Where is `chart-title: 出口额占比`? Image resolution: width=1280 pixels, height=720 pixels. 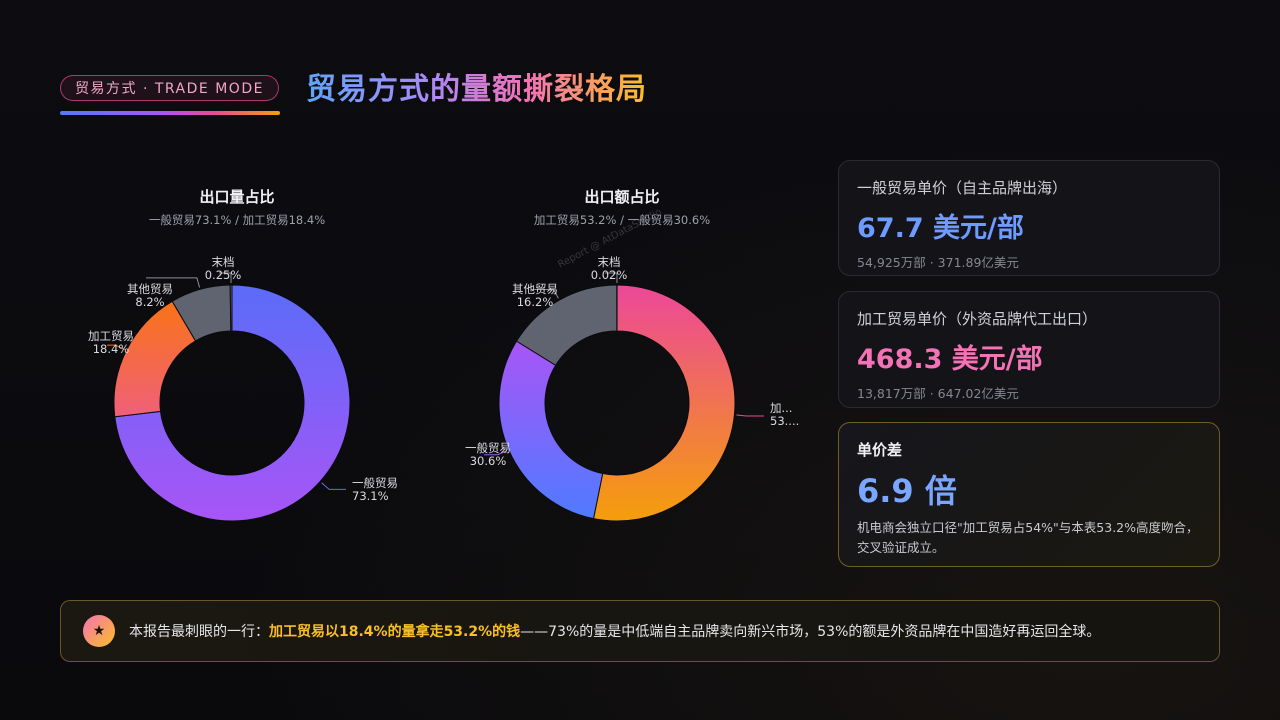
chart-title: 出口额占比 is located at coordinates (621, 197).